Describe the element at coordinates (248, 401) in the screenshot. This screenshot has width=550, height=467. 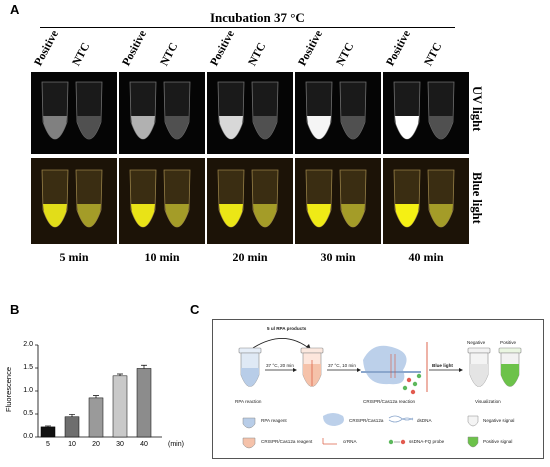
I see `rpa-reaction-label: RPA reaction` at that location.